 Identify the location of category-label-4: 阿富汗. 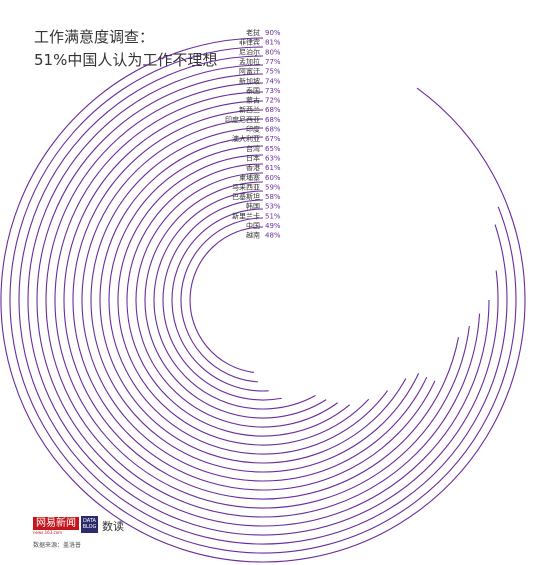
(249, 71).